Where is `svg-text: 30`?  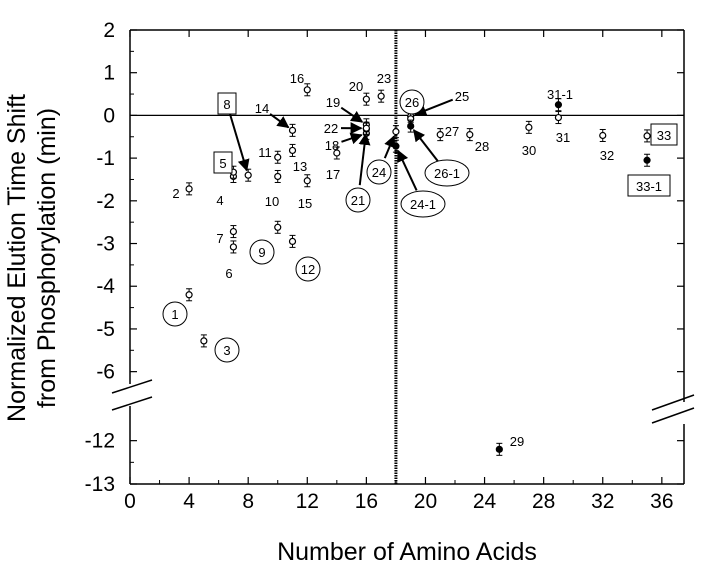 svg-text: 30 is located at coordinates (529, 150).